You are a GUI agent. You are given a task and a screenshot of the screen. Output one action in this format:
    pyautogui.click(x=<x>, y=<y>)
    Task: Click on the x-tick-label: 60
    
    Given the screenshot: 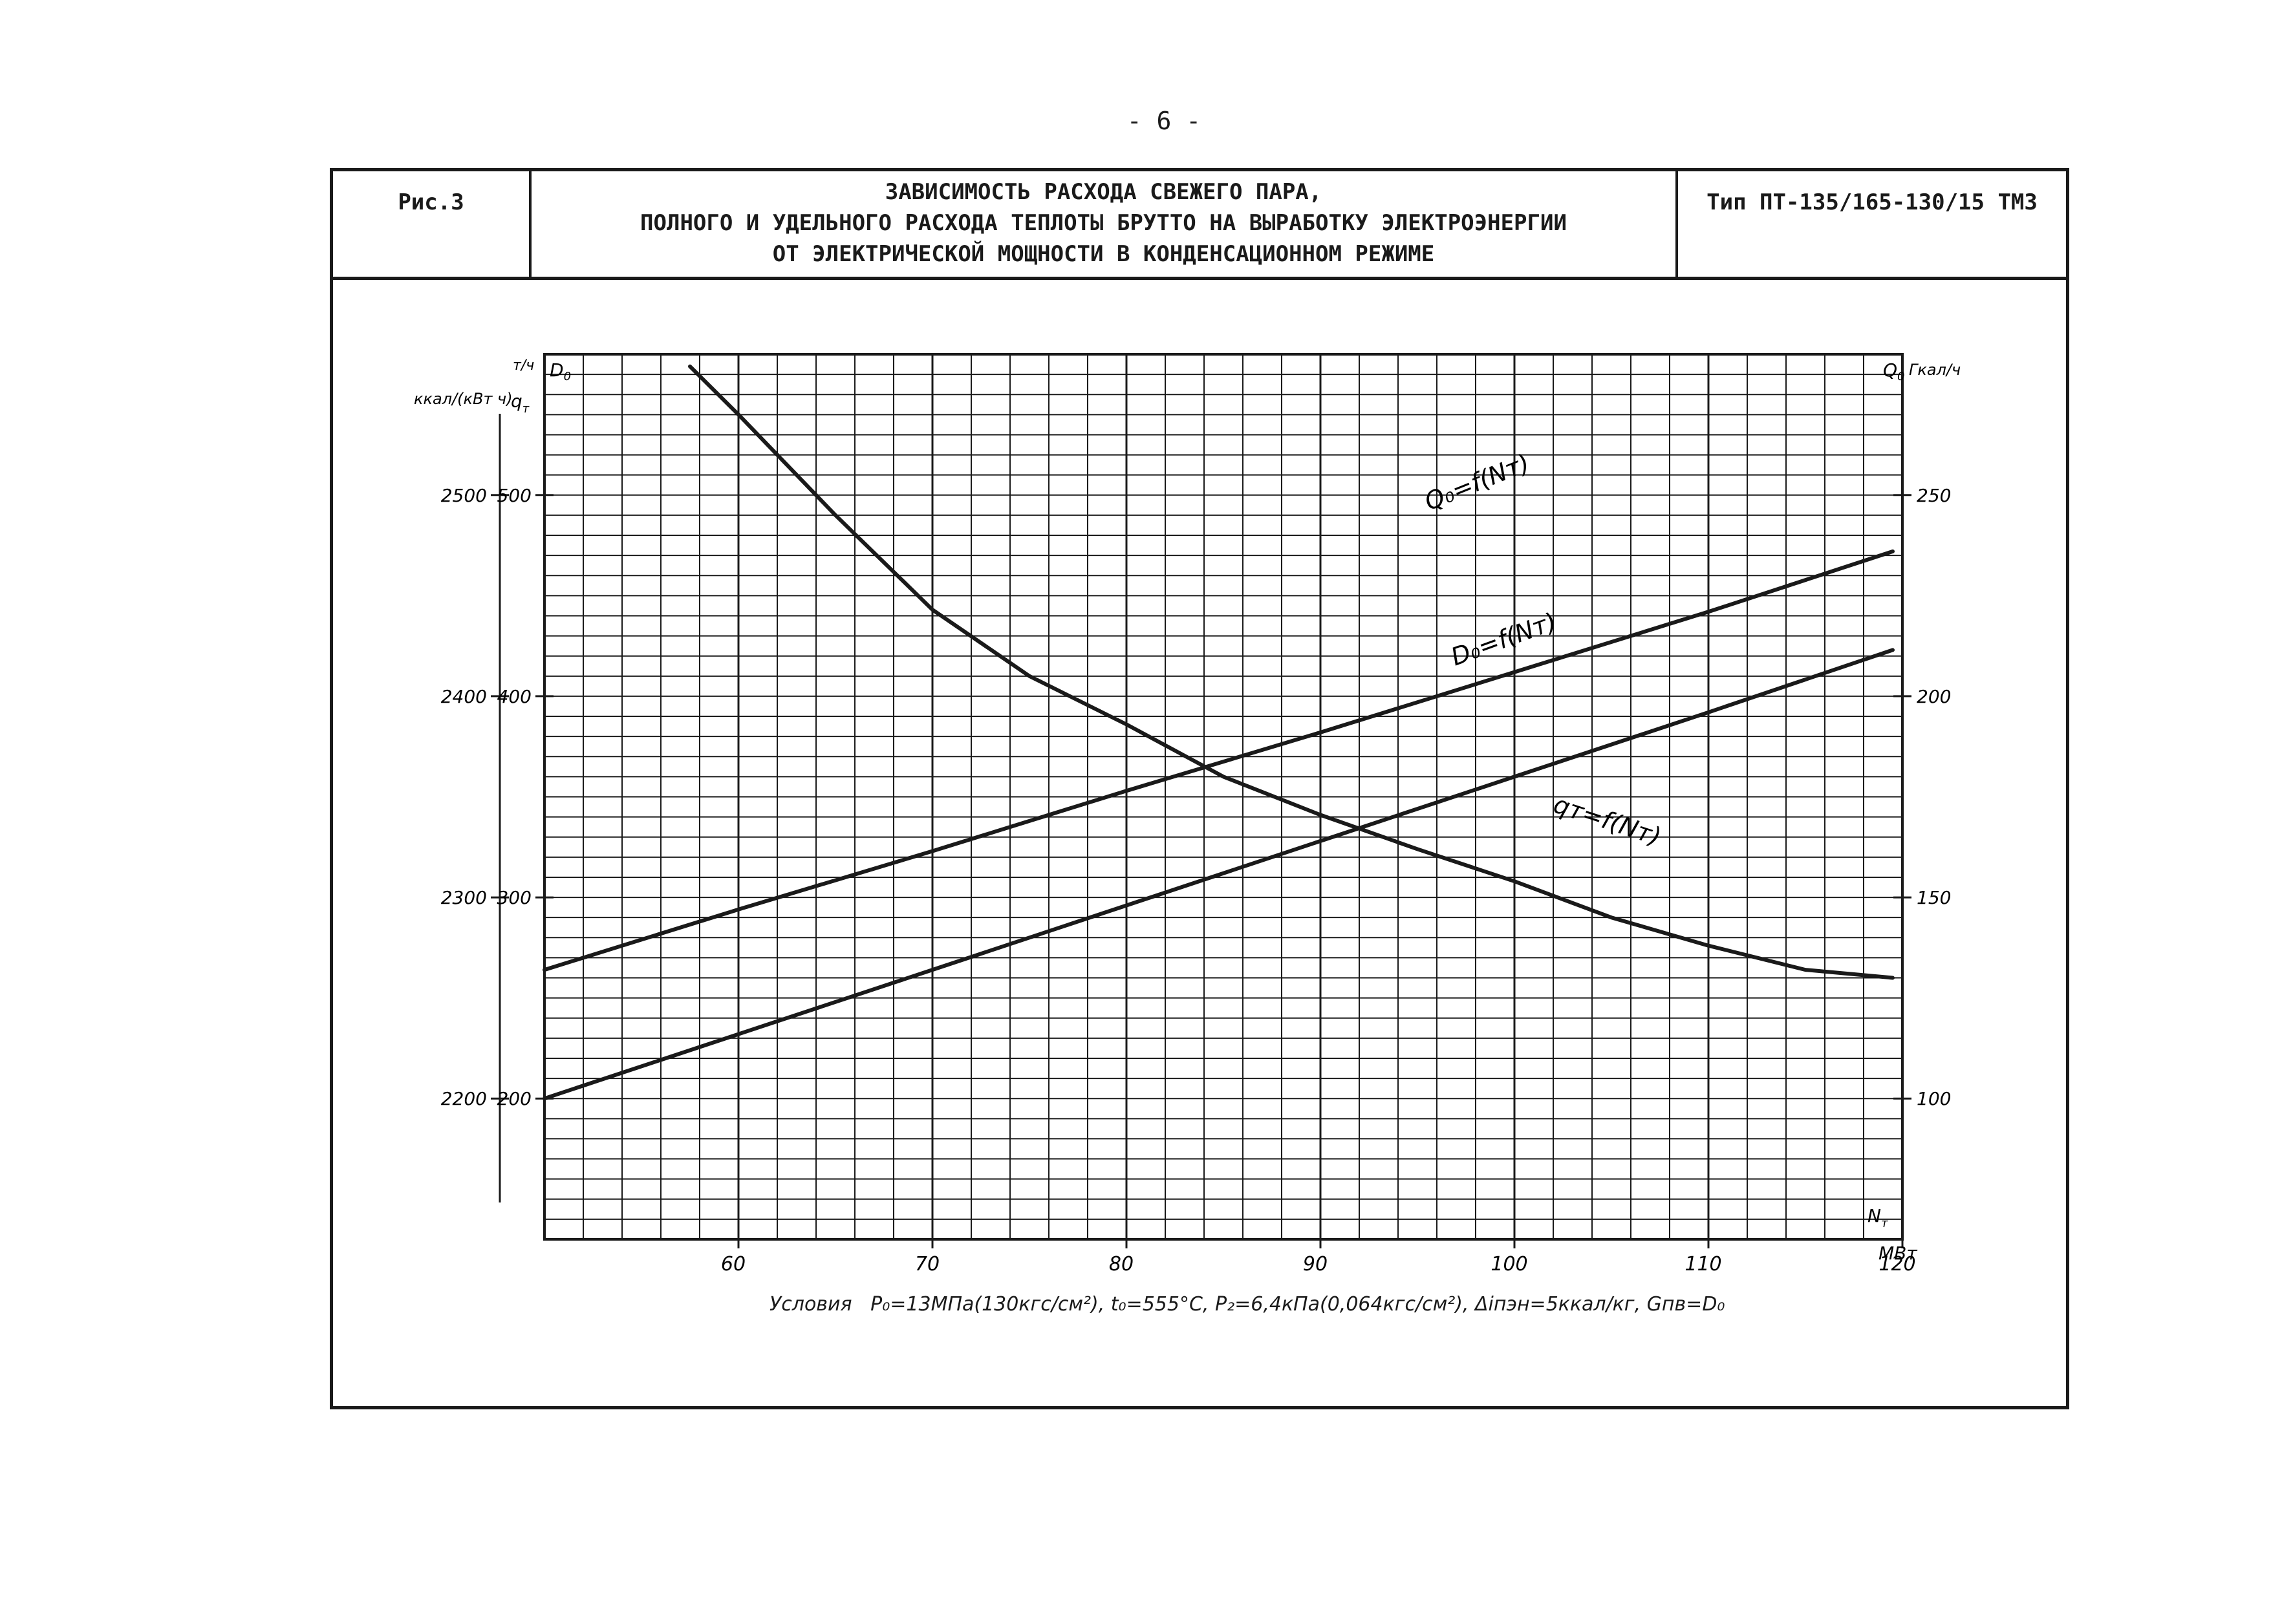 What is the action you would take?
    pyautogui.click(x=733, y=1264)
    